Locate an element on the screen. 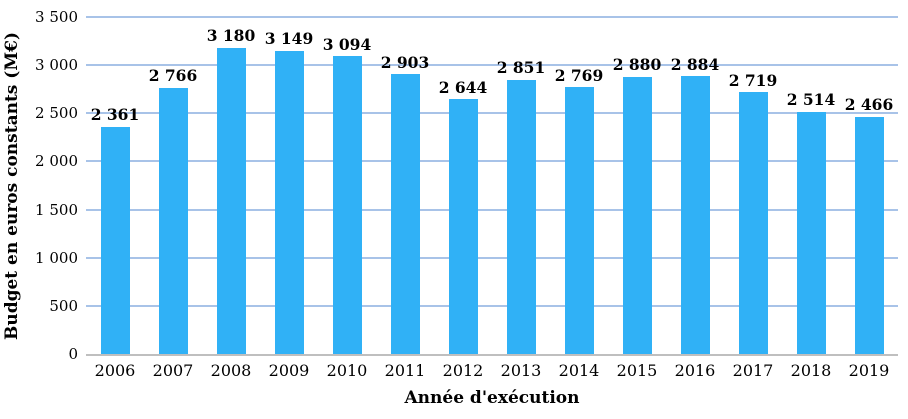 This screenshot has height=419, width=908. bar-value-label: 3 180 is located at coordinates (231, 36).